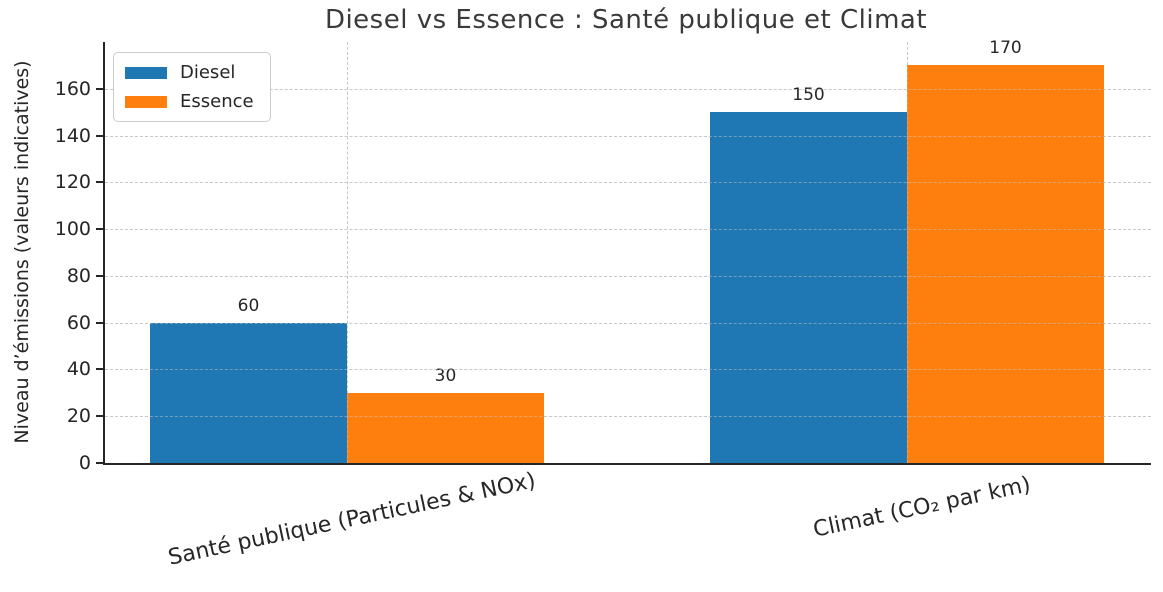 The image size is (1163, 592). Describe the element at coordinates (192, 87) in the screenshot. I see `legend: Diesel Essence` at that location.